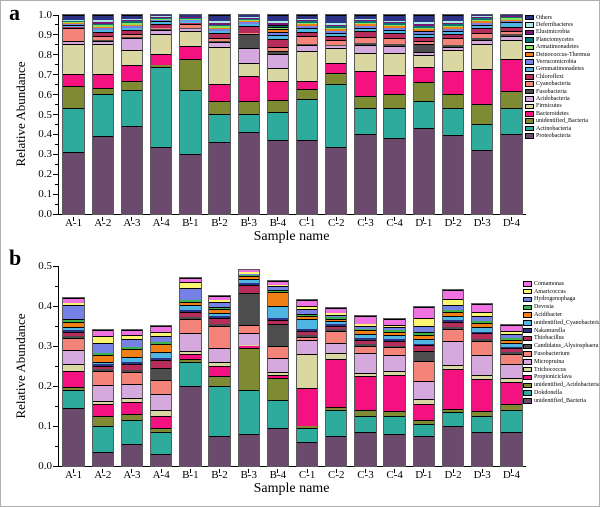 This screenshot has height=507, width=600. I want to click on legend-item: Deferribacteres, so click(557, 24).